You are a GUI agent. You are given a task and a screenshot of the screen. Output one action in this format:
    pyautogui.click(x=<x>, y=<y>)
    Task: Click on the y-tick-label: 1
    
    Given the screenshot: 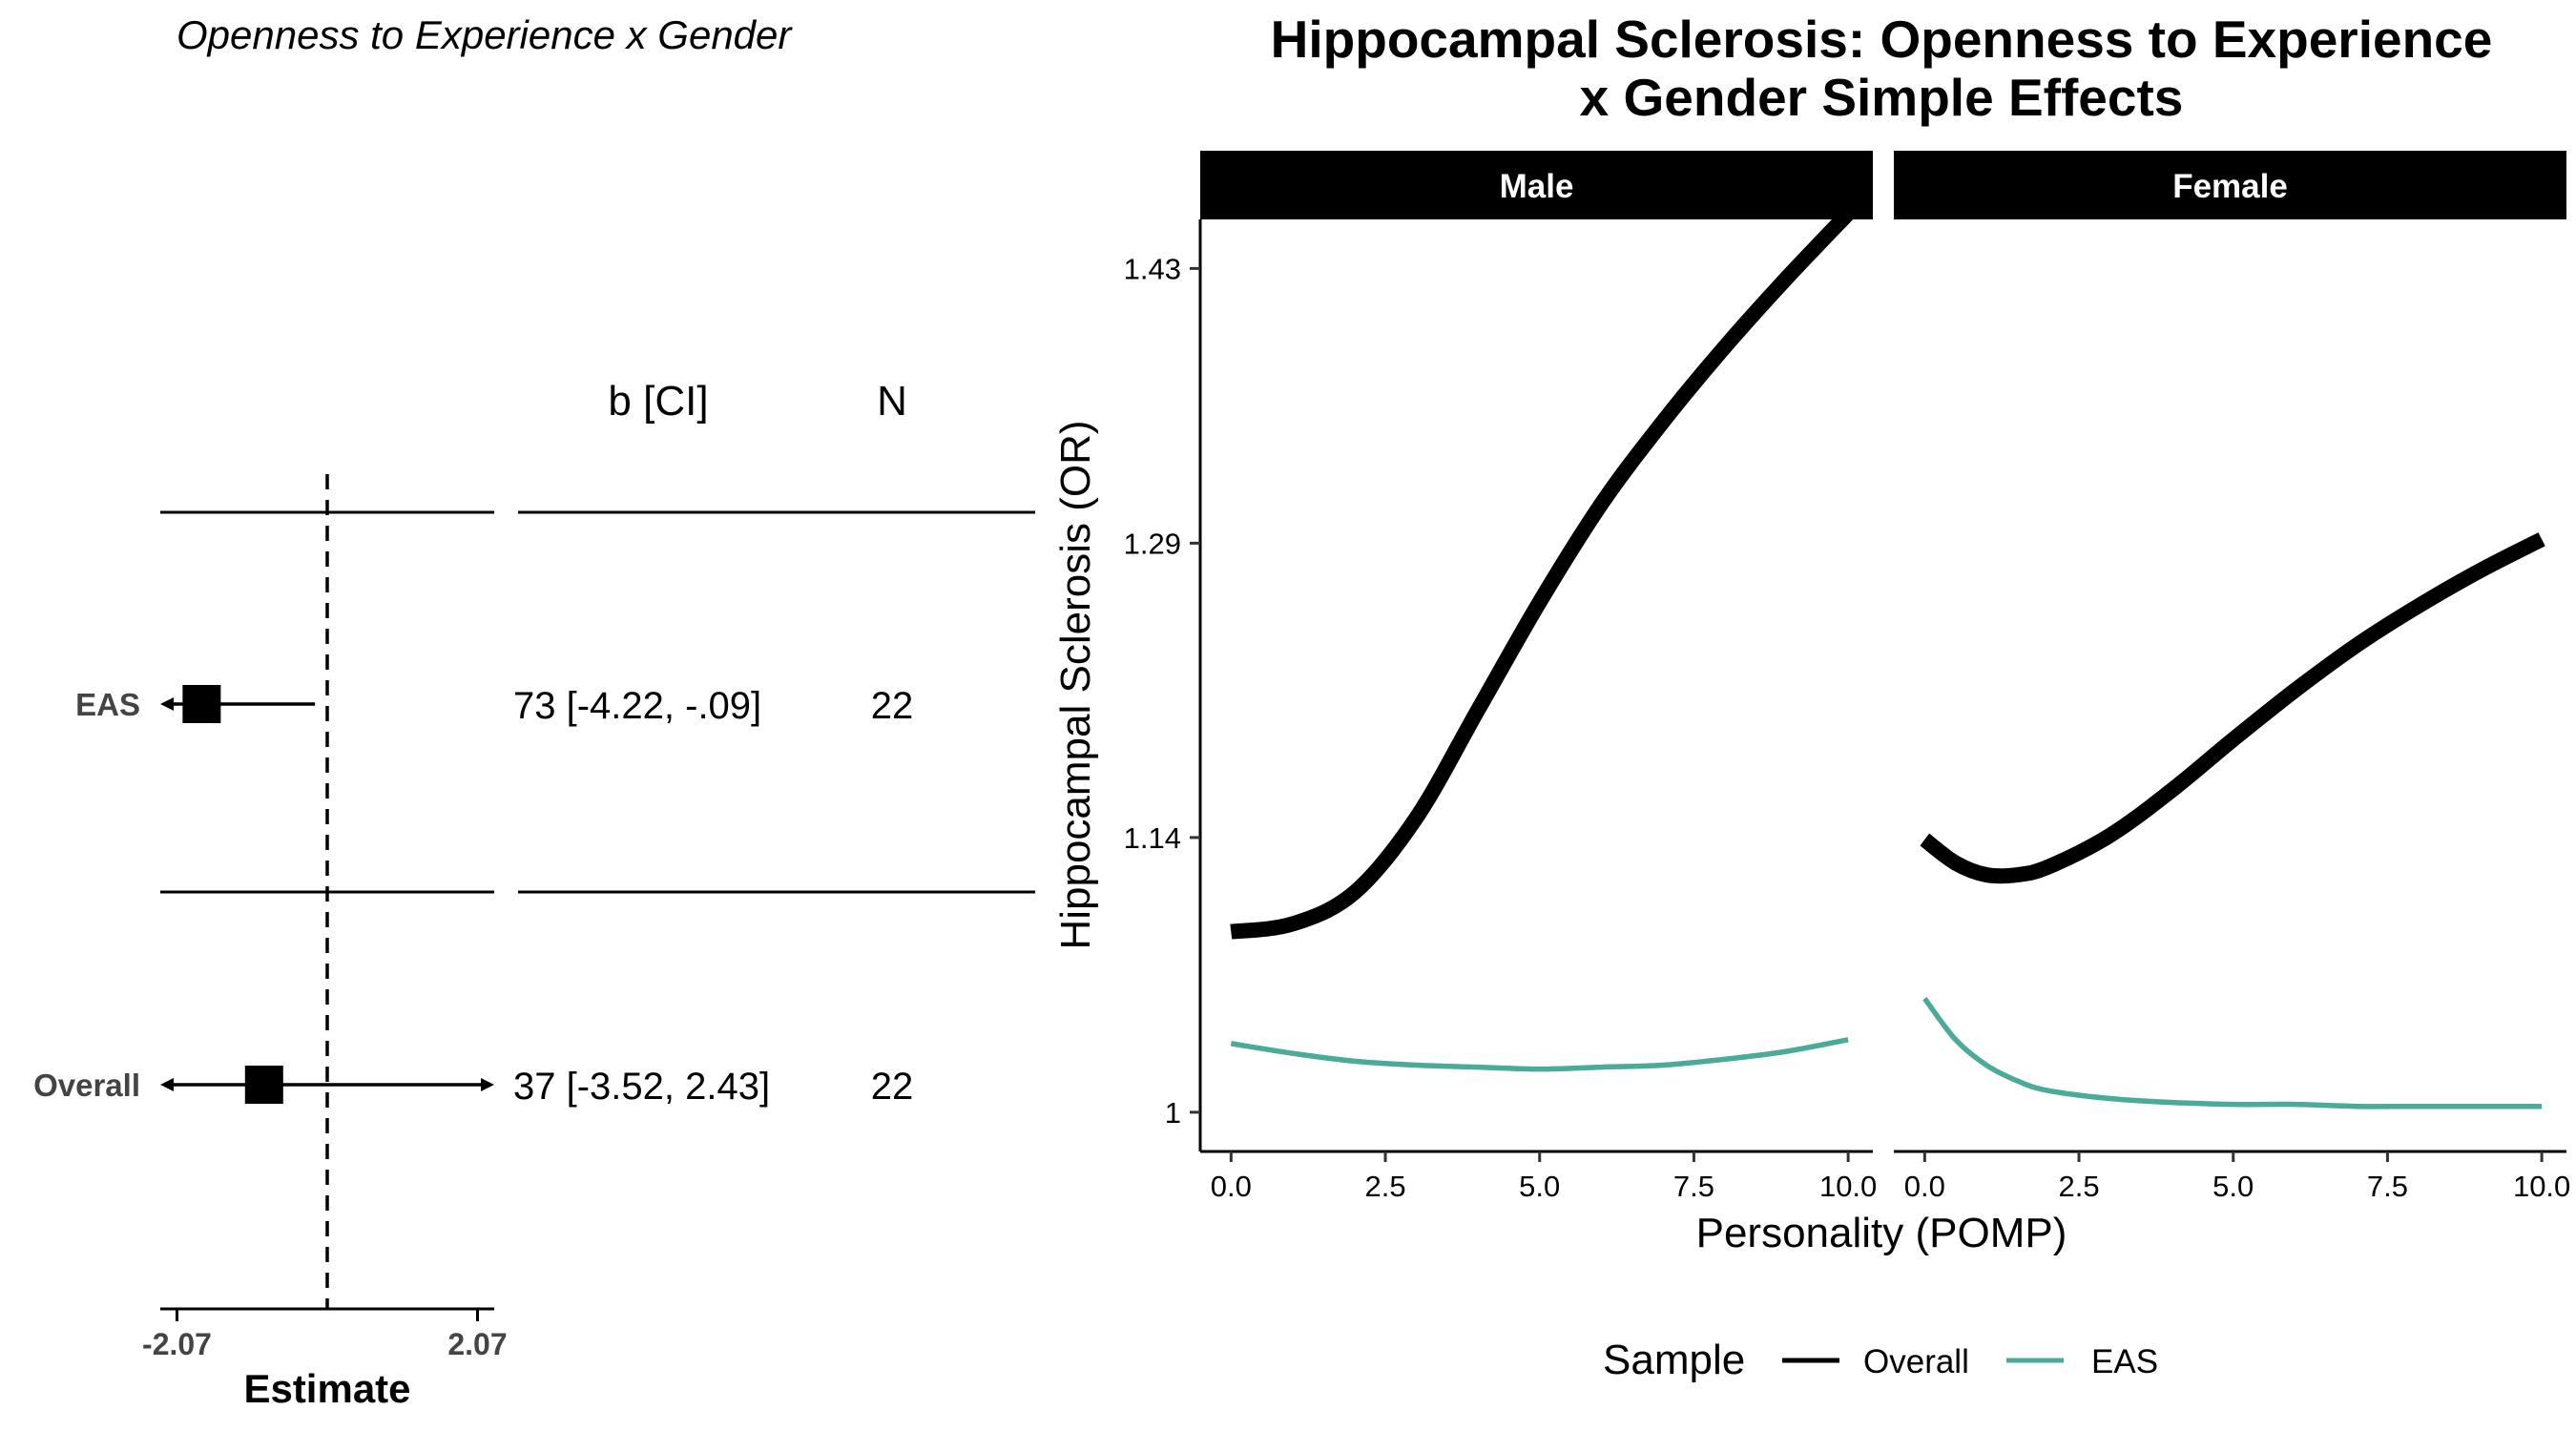 What is the action you would take?
    pyautogui.click(x=1173, y=1113)
    